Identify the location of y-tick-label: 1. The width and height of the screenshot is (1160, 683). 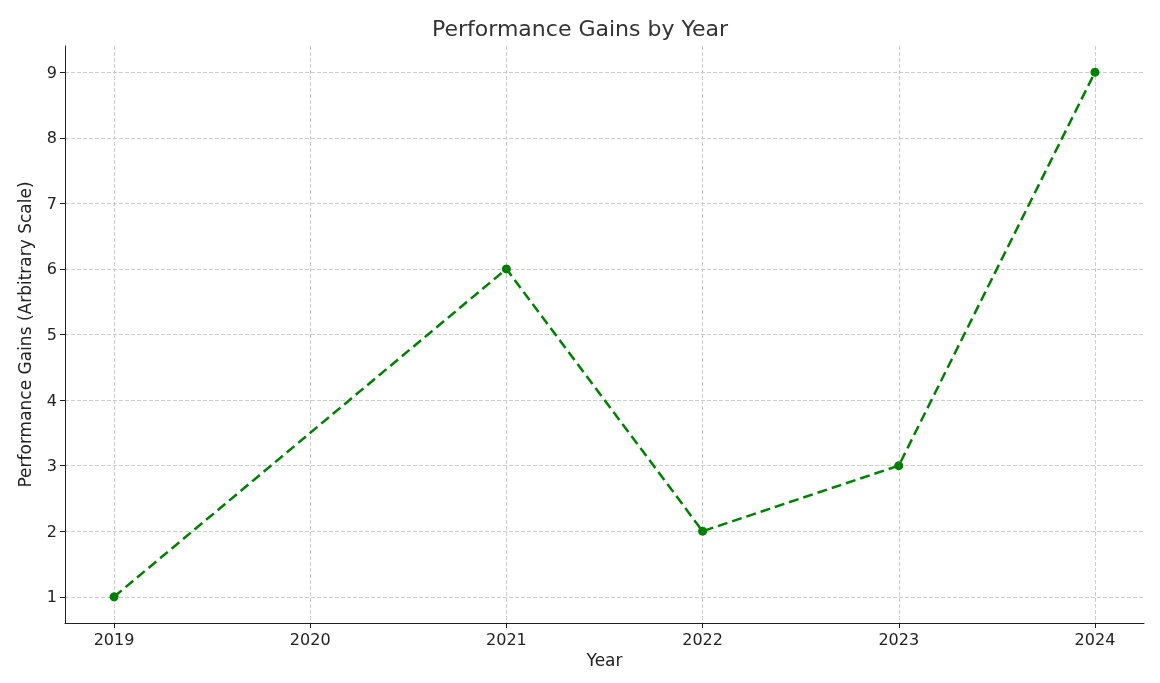
(51, 597).